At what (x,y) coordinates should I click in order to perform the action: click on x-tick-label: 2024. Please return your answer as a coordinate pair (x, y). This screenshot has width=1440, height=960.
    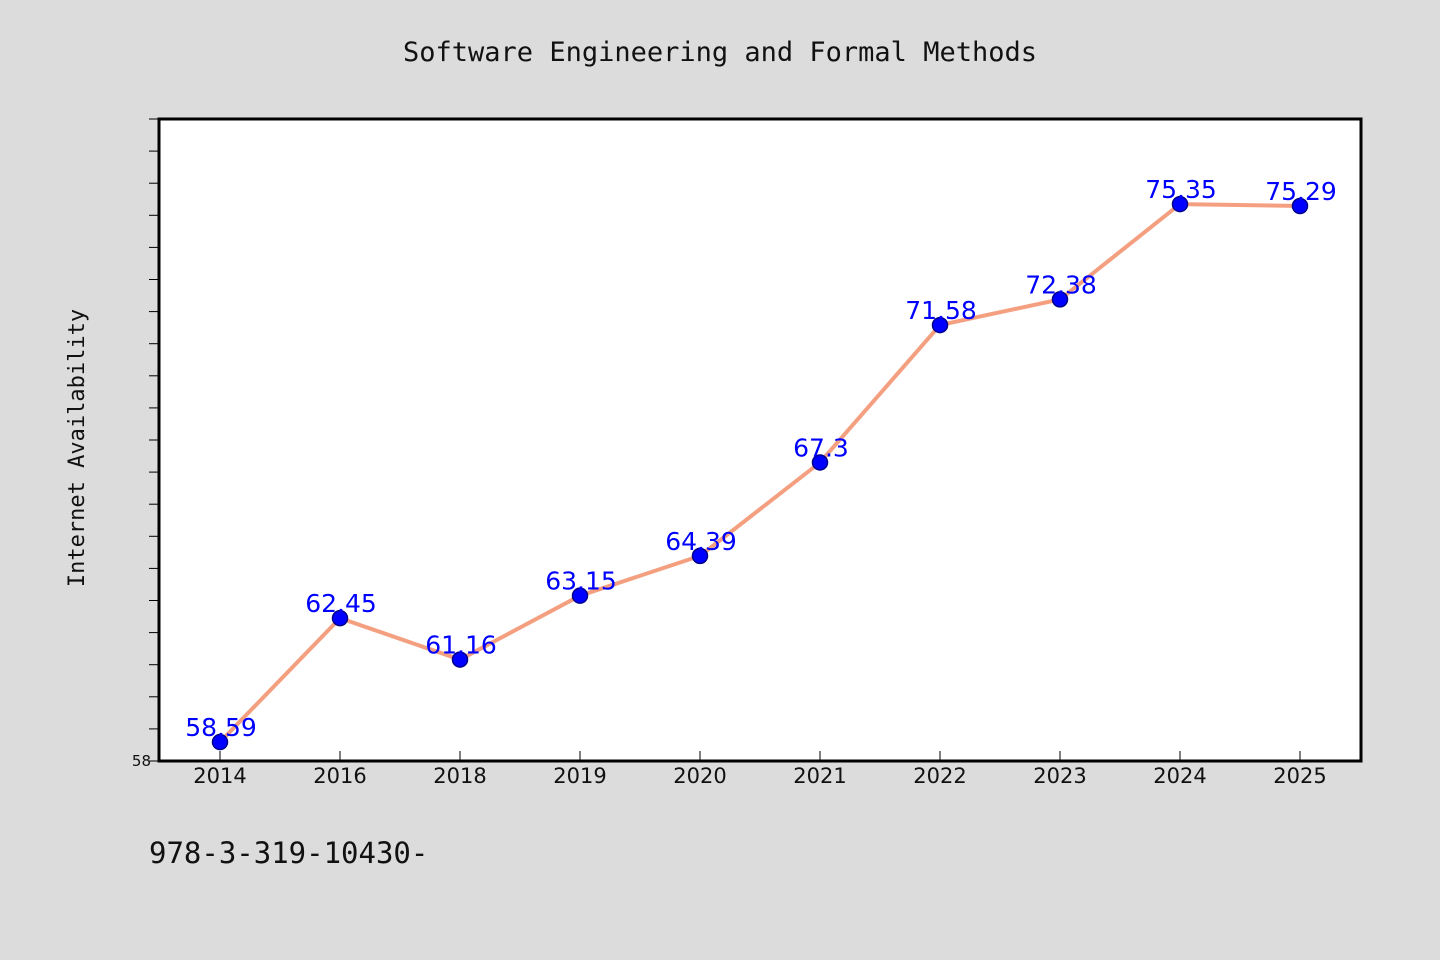
    Looking at the image, I should click on (1179, 776).